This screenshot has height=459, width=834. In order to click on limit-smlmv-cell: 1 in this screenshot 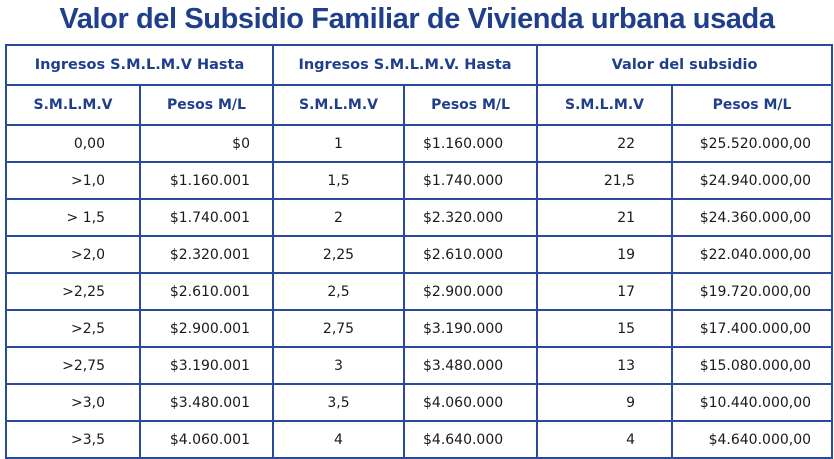, I will do `click(338, 143)`.